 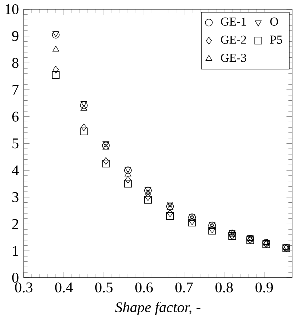 What do you see at coordinates (145, 287) in the screenshot?
I see `x-tick-label: 0.6` at bounding box center [145, 287].